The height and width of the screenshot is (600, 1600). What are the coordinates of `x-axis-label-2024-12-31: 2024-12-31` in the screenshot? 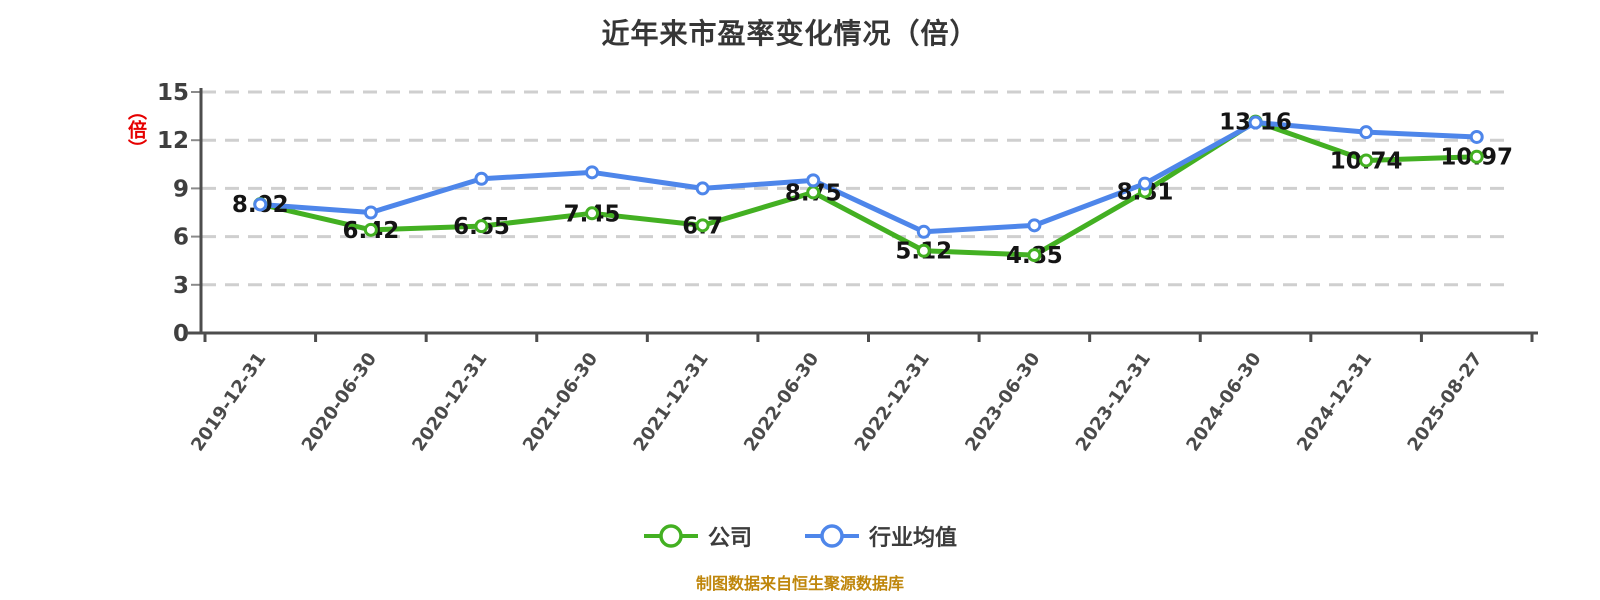 It's located at (1334, 402).